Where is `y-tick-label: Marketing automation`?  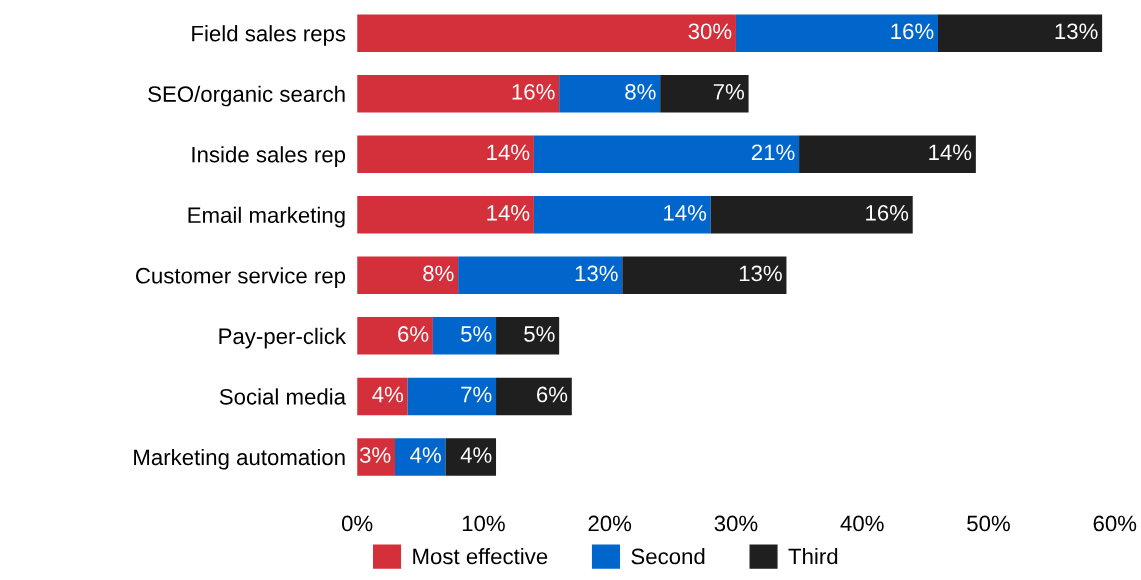 y-tick-label: Marketing automation is located at coordinates (239, 459).